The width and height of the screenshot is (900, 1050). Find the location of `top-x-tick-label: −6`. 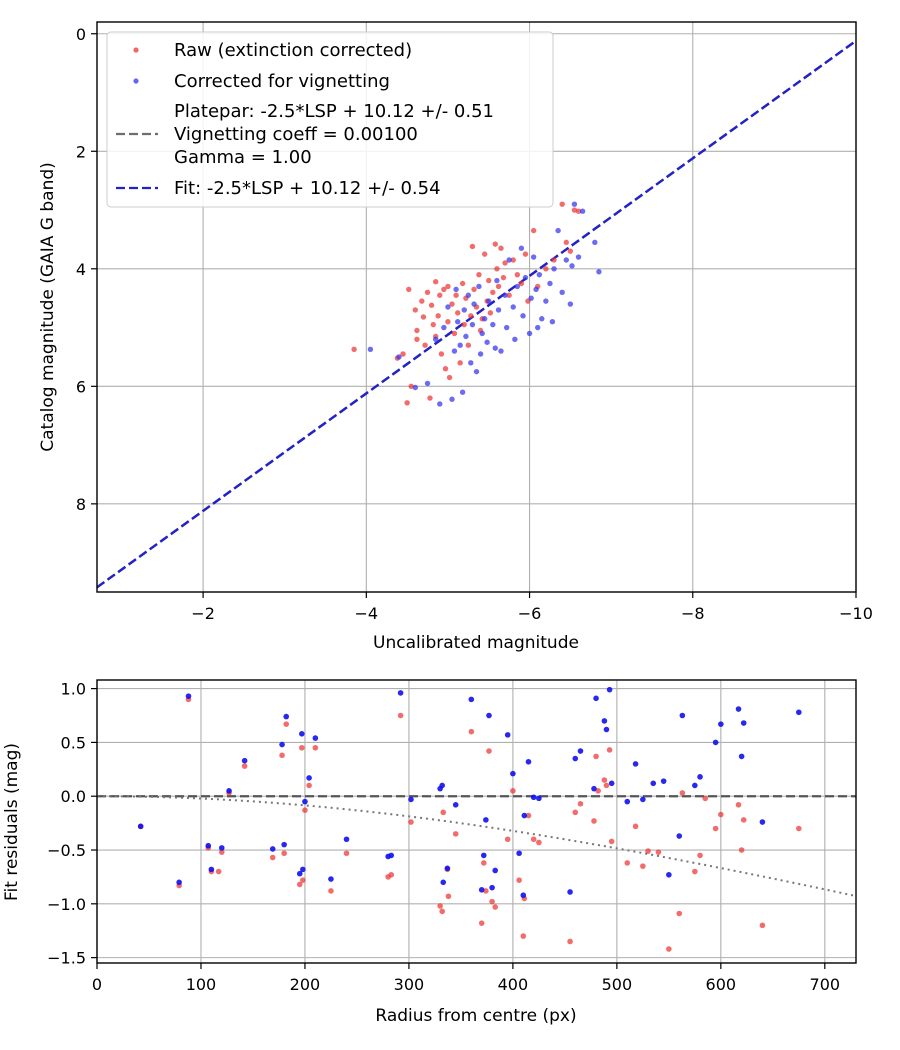

top-x-tick-label: −6 is located at coordinates (530, 613).